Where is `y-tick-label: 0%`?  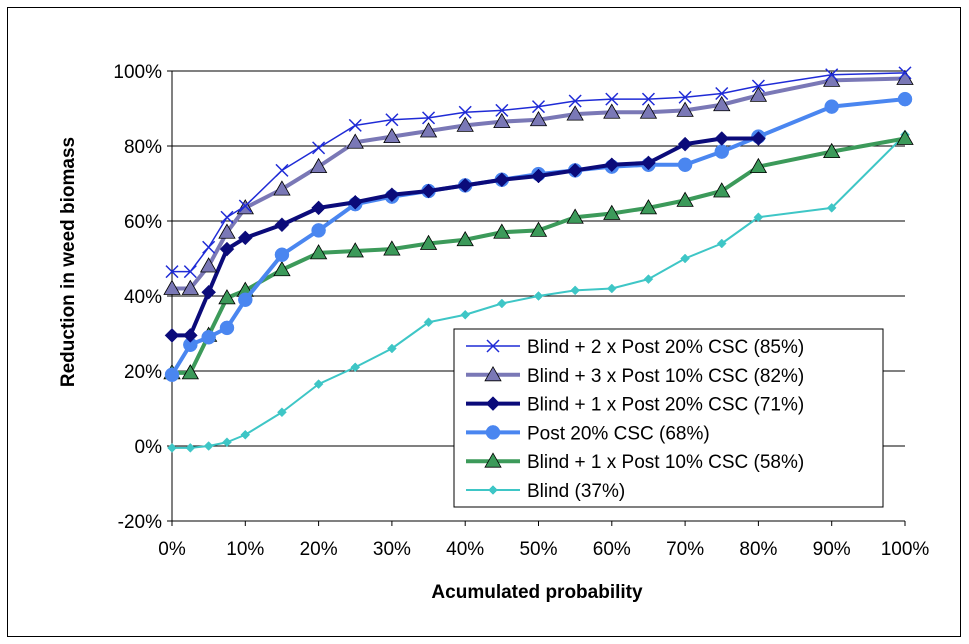 y-tick-label: 0% is located at coordinates (149, 447).